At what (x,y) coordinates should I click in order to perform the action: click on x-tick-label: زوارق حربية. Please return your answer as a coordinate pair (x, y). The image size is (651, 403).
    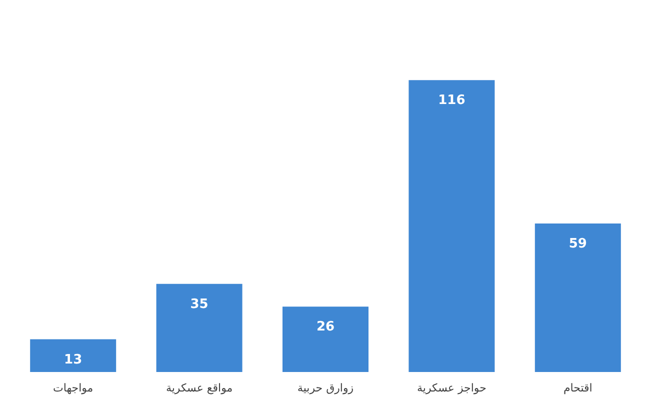
    Looking at the image, I should click on (325, 388).